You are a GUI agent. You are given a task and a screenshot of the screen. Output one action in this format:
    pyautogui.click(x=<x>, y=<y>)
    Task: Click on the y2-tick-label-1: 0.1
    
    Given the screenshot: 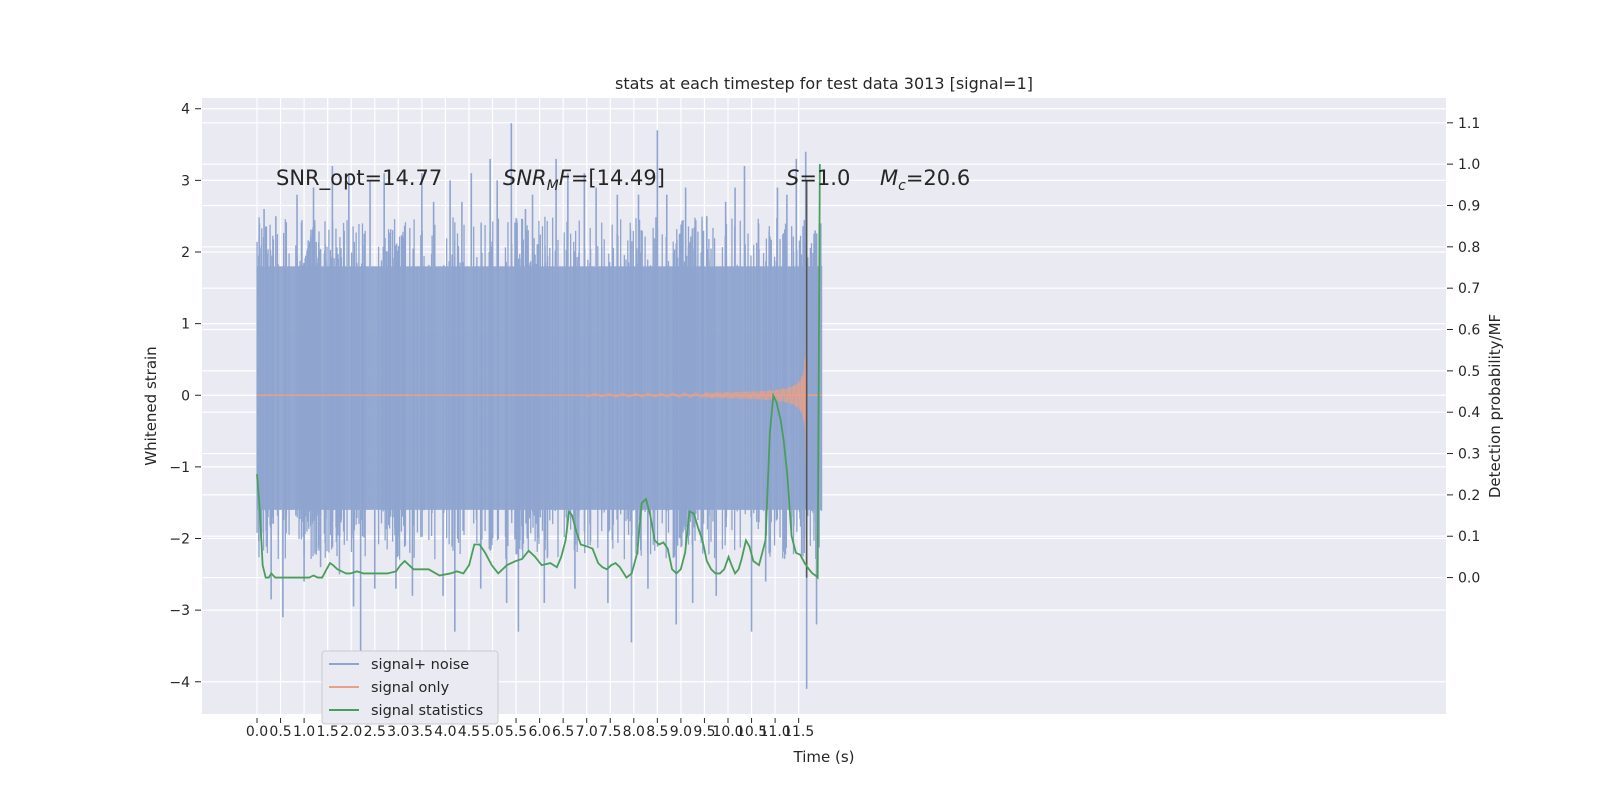 What is the action you would take?
    pyautogui.click(x=1469, y=537)
    